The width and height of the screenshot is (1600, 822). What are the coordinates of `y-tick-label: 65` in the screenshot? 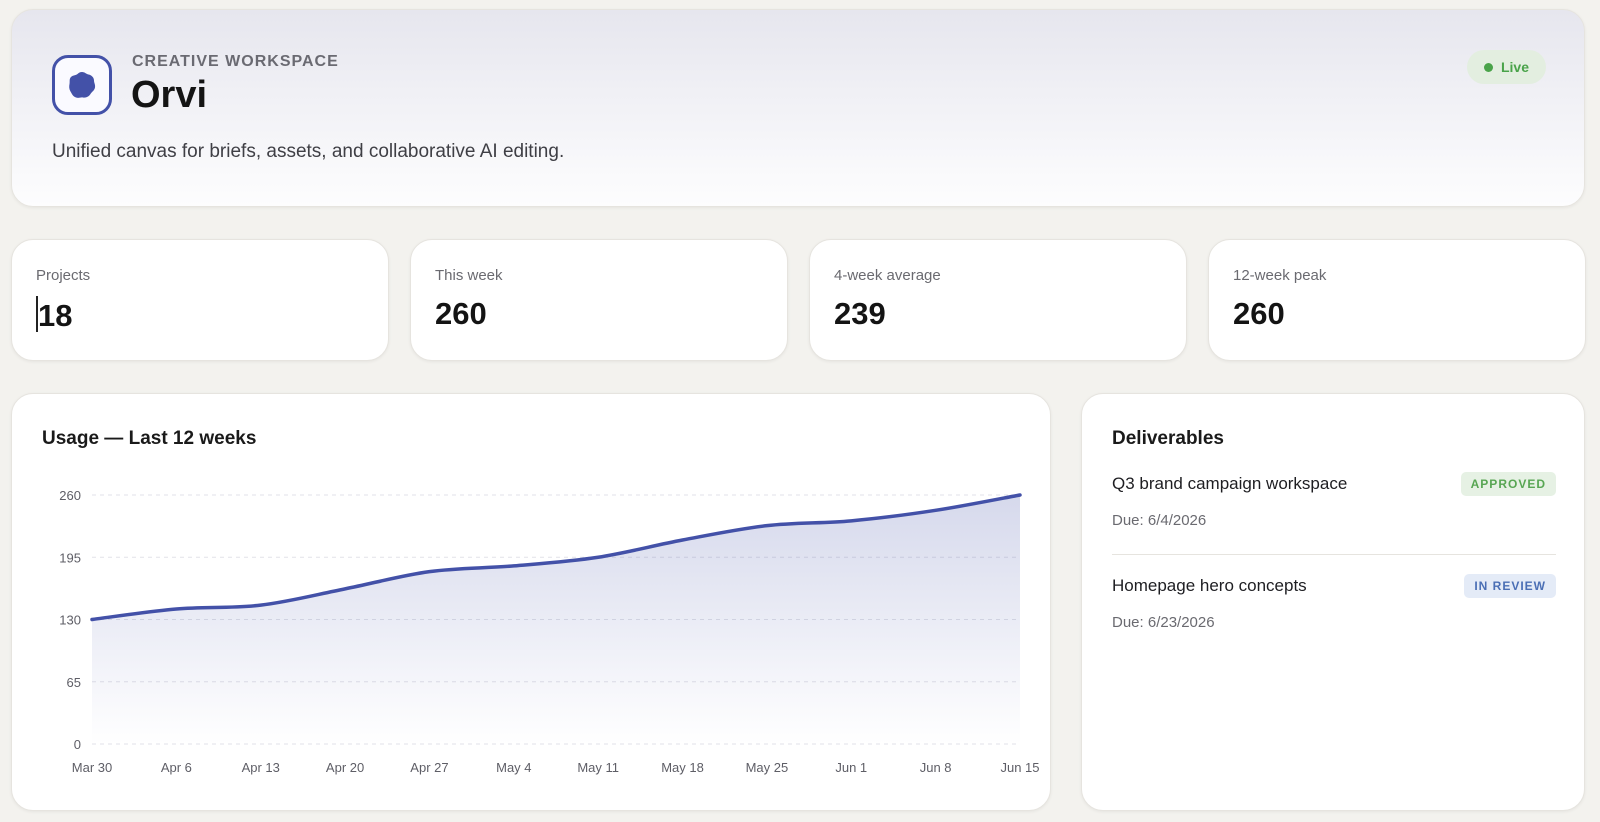 It's located at (74, 682).